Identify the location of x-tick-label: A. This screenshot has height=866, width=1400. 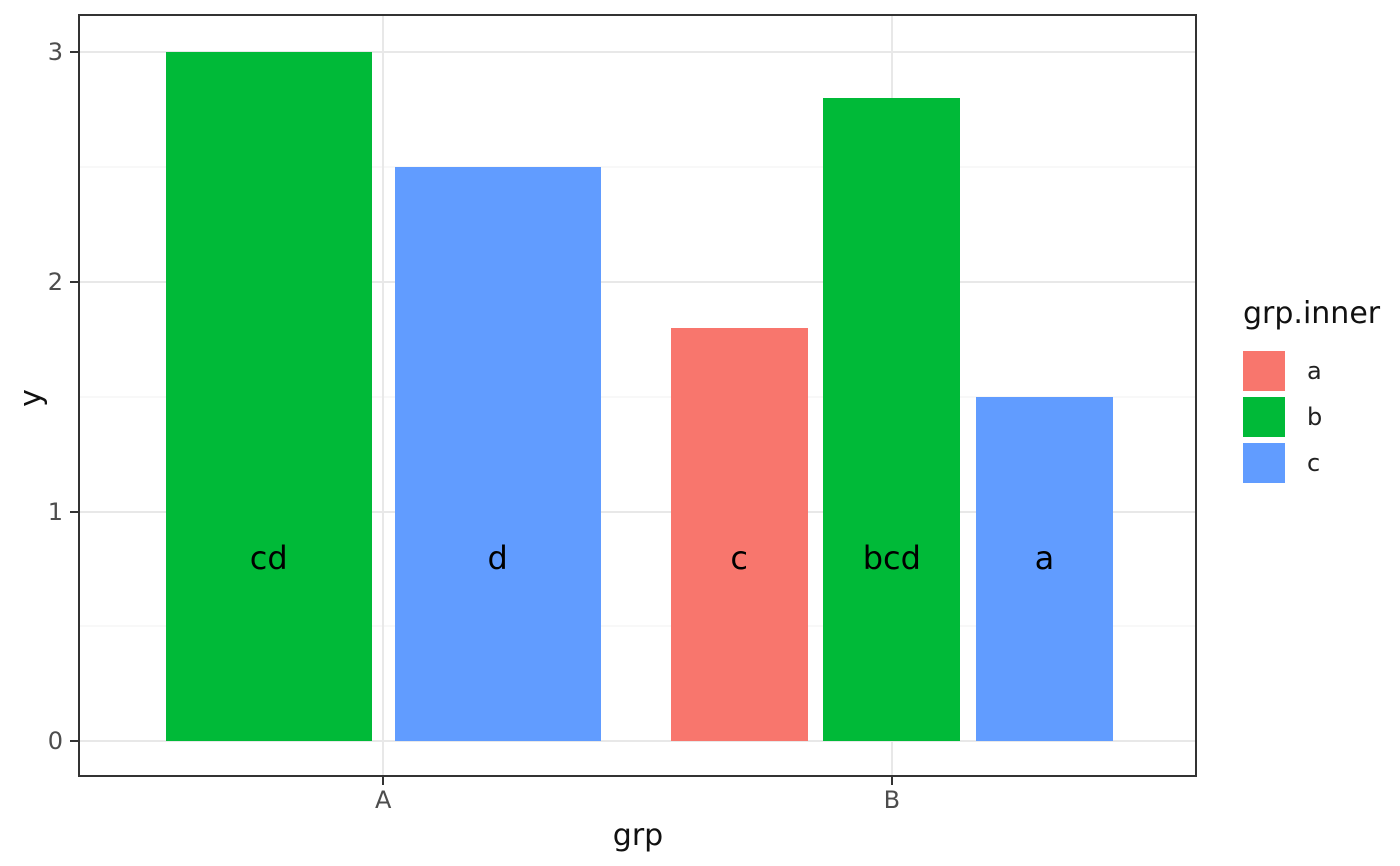
(383, 800).